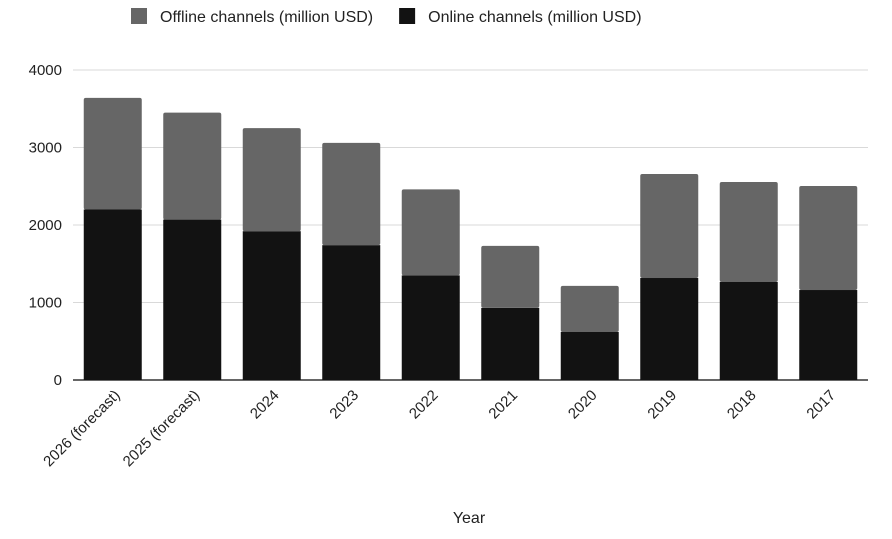 The image size is (892, 539). Describe the element at coordinates (534, 17) in the screenshot. I see `legend-label: Online channels (million USD)` at that location.